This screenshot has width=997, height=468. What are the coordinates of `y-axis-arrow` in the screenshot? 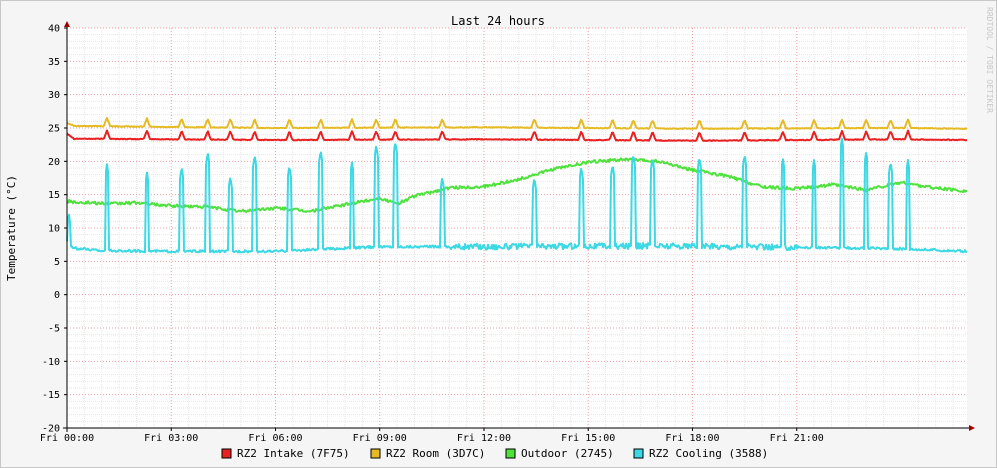 It's located at (67, 24).